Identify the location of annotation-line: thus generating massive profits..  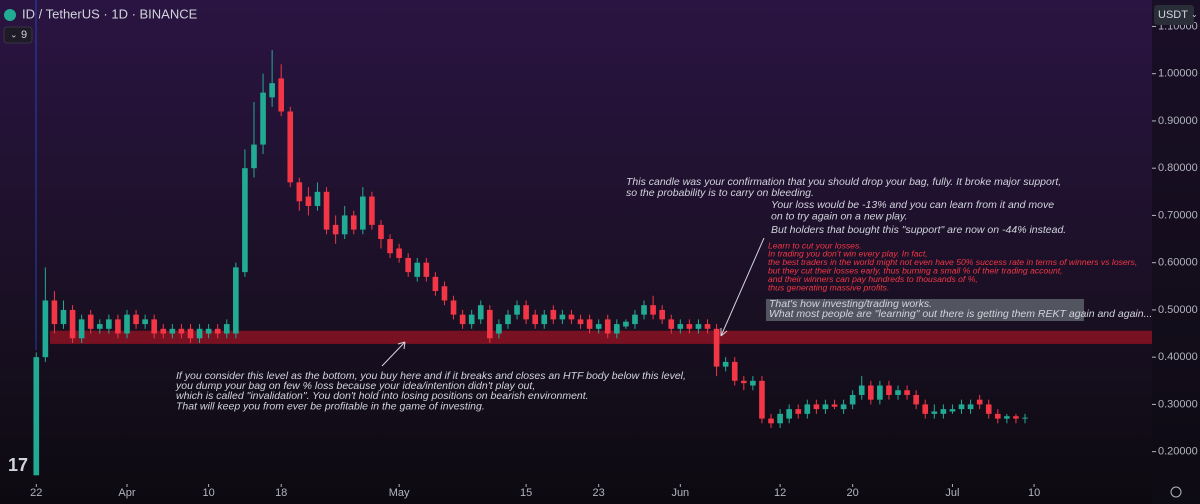
(828, 287).